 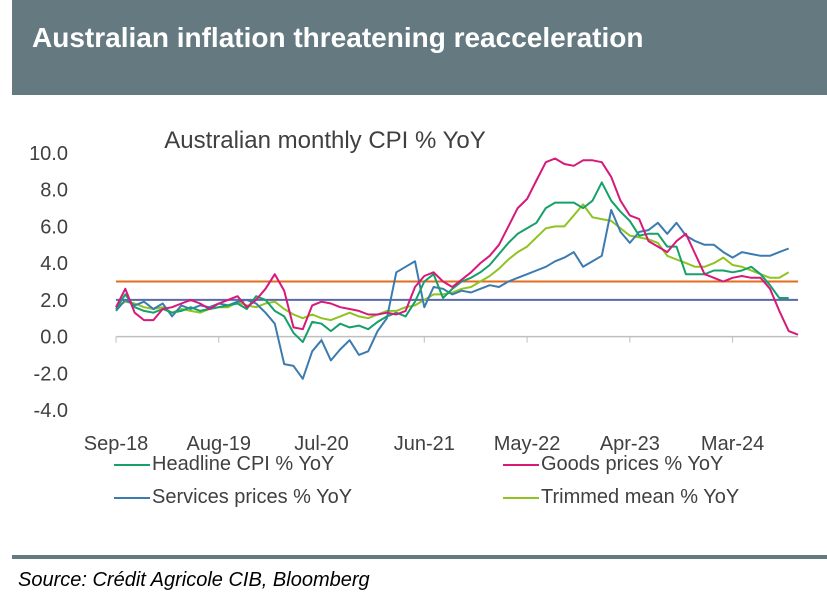 What do you see at coordinates (252, 497) in the screenshot?
I see `legend-label-services: Services prices % YoY` at bounding box center [252, 497].